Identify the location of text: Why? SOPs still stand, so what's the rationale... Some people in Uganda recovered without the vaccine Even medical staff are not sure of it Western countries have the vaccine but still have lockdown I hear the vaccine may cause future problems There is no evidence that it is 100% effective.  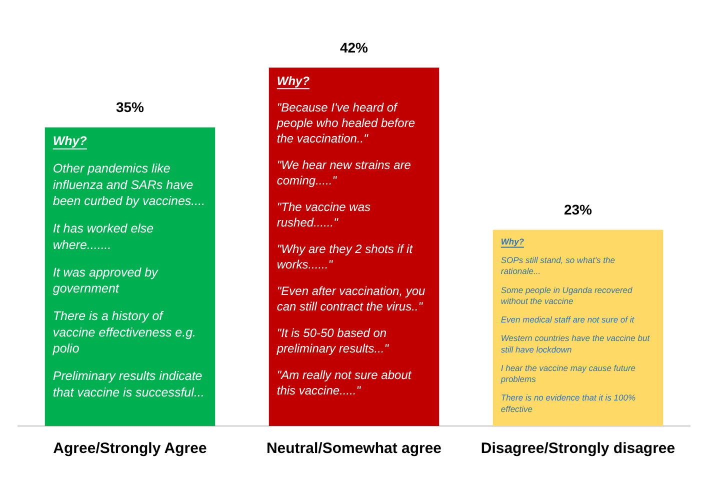
(575, 325).